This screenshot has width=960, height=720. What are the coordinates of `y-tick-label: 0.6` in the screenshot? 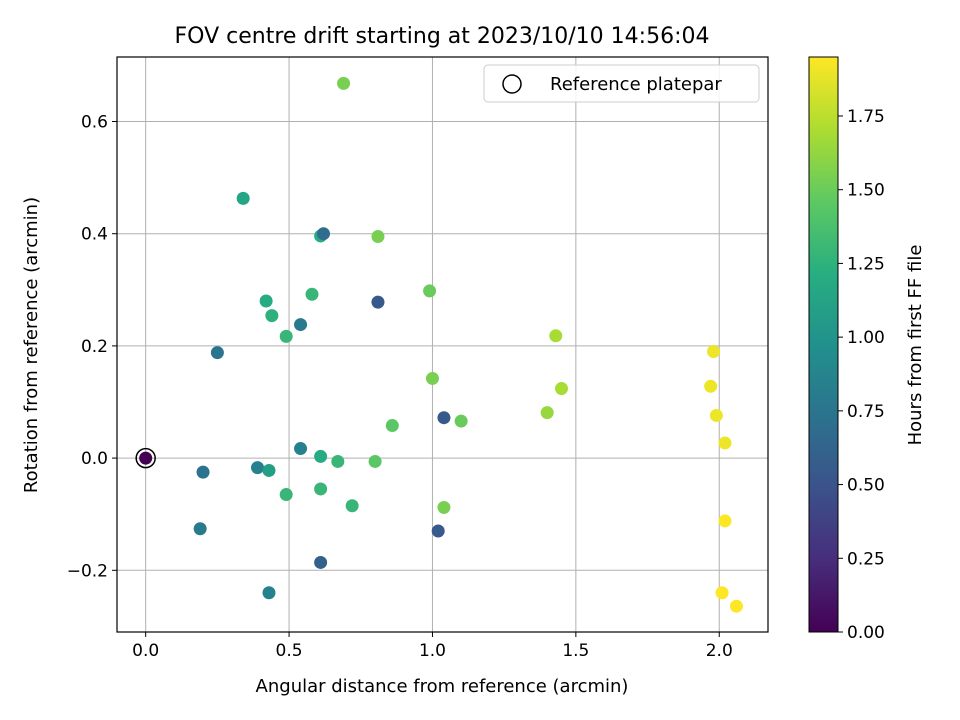 It's located at (94, 123).